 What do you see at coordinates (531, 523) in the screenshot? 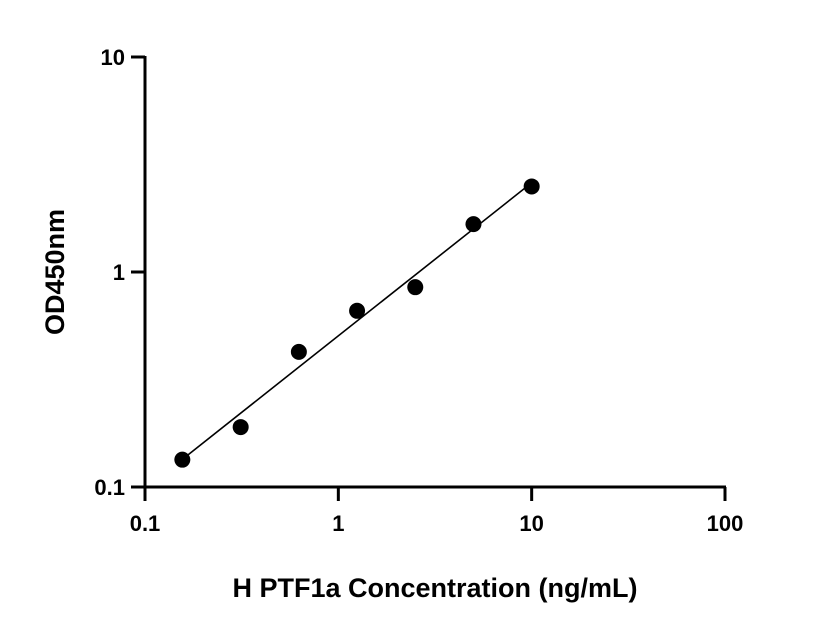
I see `x-tick-label: 10` at bounding box center [531, 523].